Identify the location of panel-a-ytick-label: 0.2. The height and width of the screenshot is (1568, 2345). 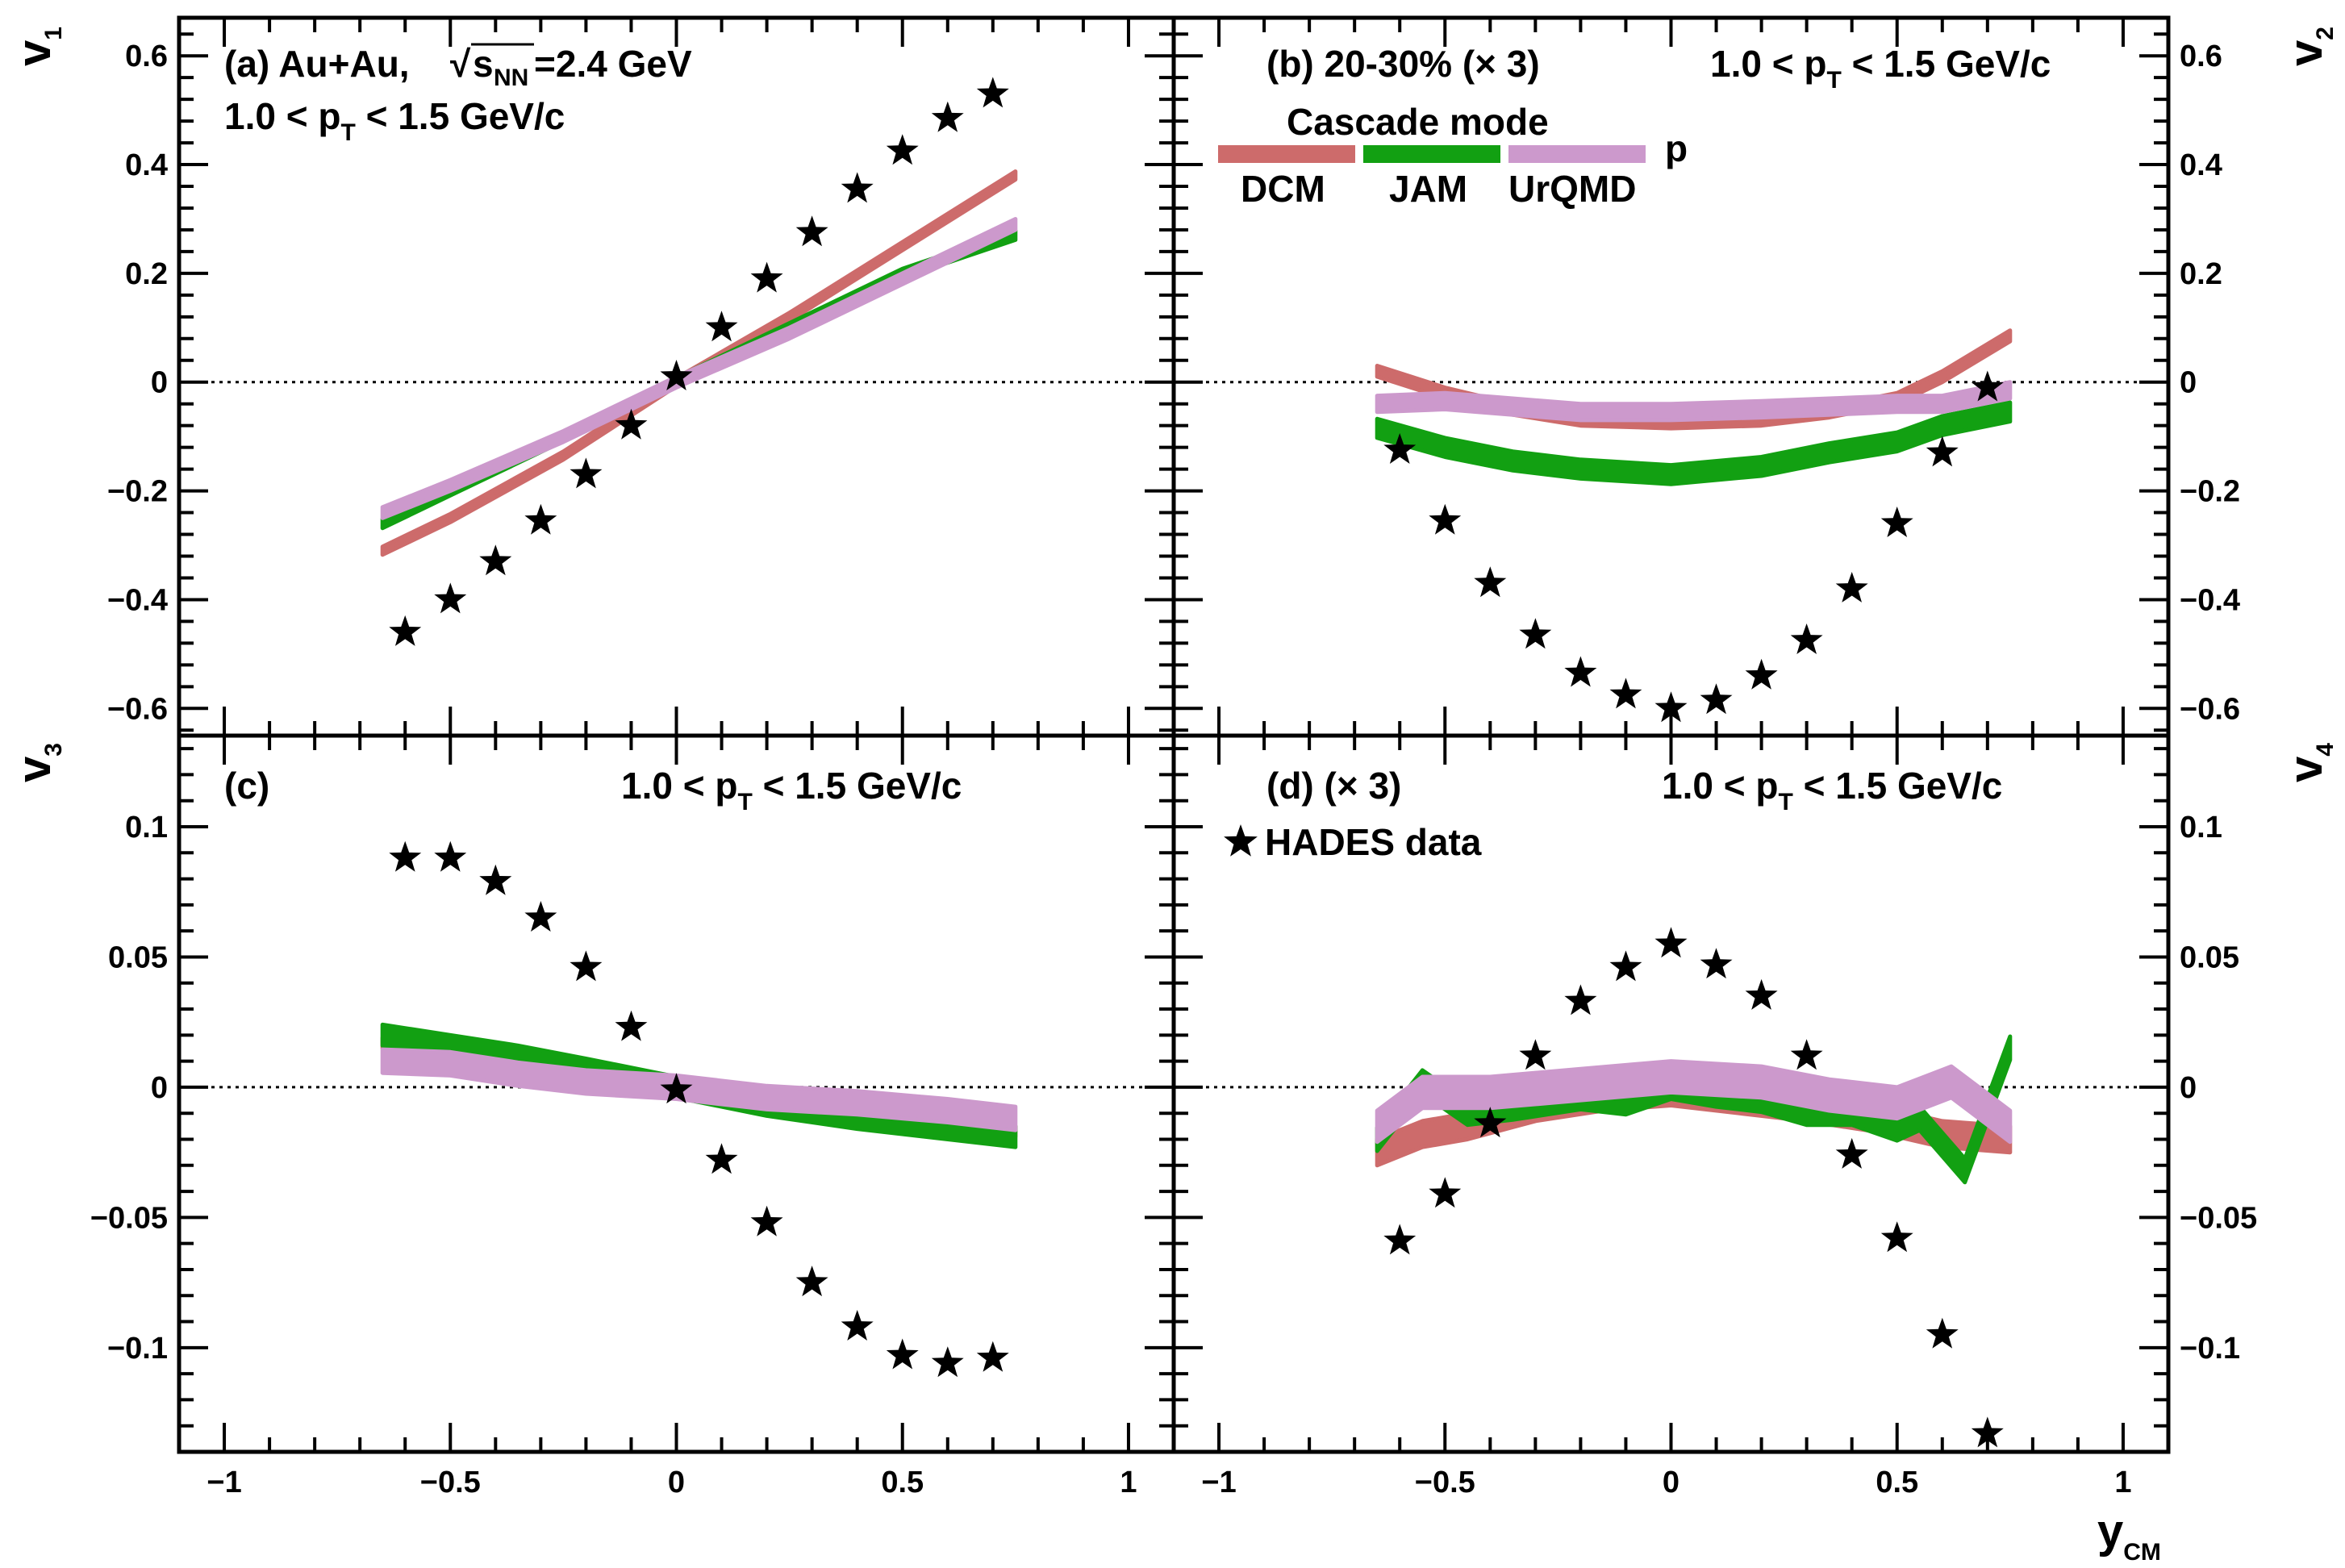
(146, 274).